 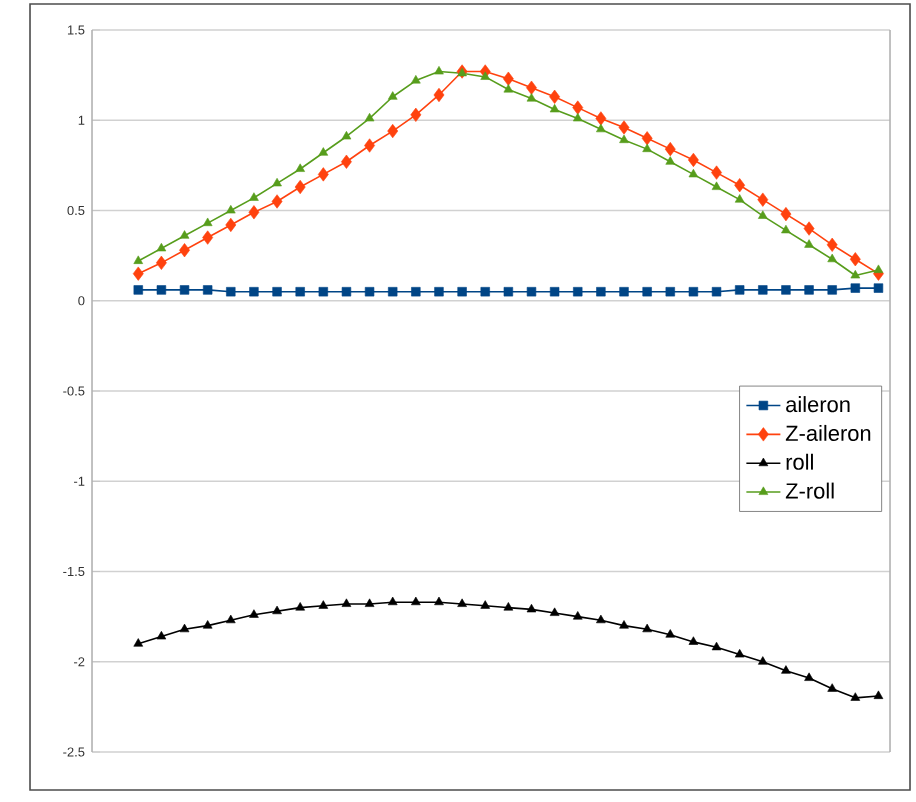 What do you see at coordinates (828, 432) in the screenshot?
I see `legend-label: Z-aileron` at bounding box center [828, 432].